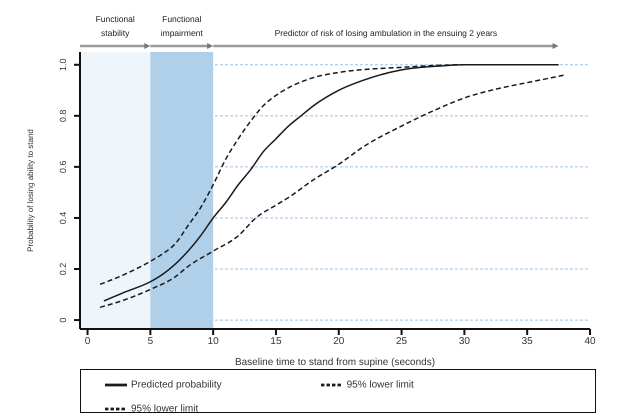 Image resolution: width=638 pixels, height=418 pixels. I want to click on y-tick-label: 0, so click(63, 320).